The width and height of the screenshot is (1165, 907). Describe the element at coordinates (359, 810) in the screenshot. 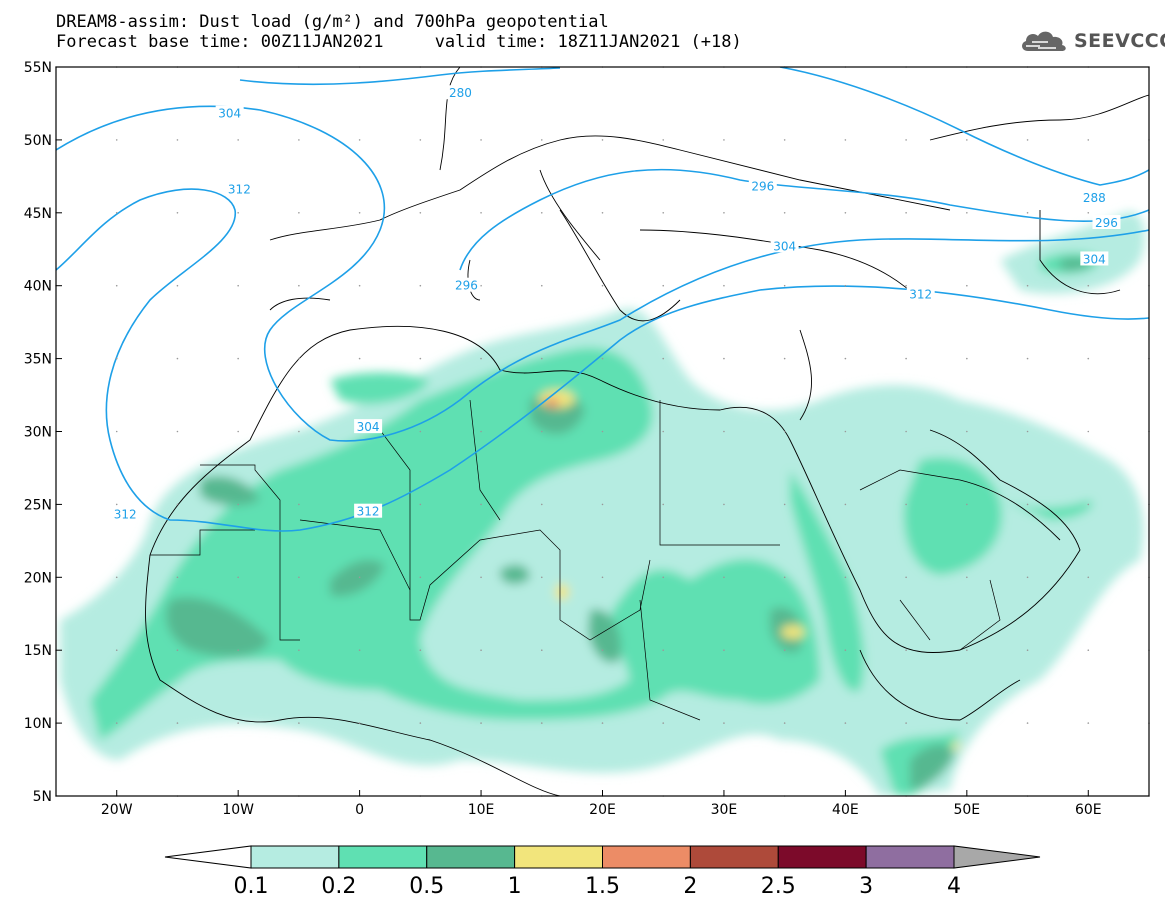

I see `lon-tick-label: 0` at that location.